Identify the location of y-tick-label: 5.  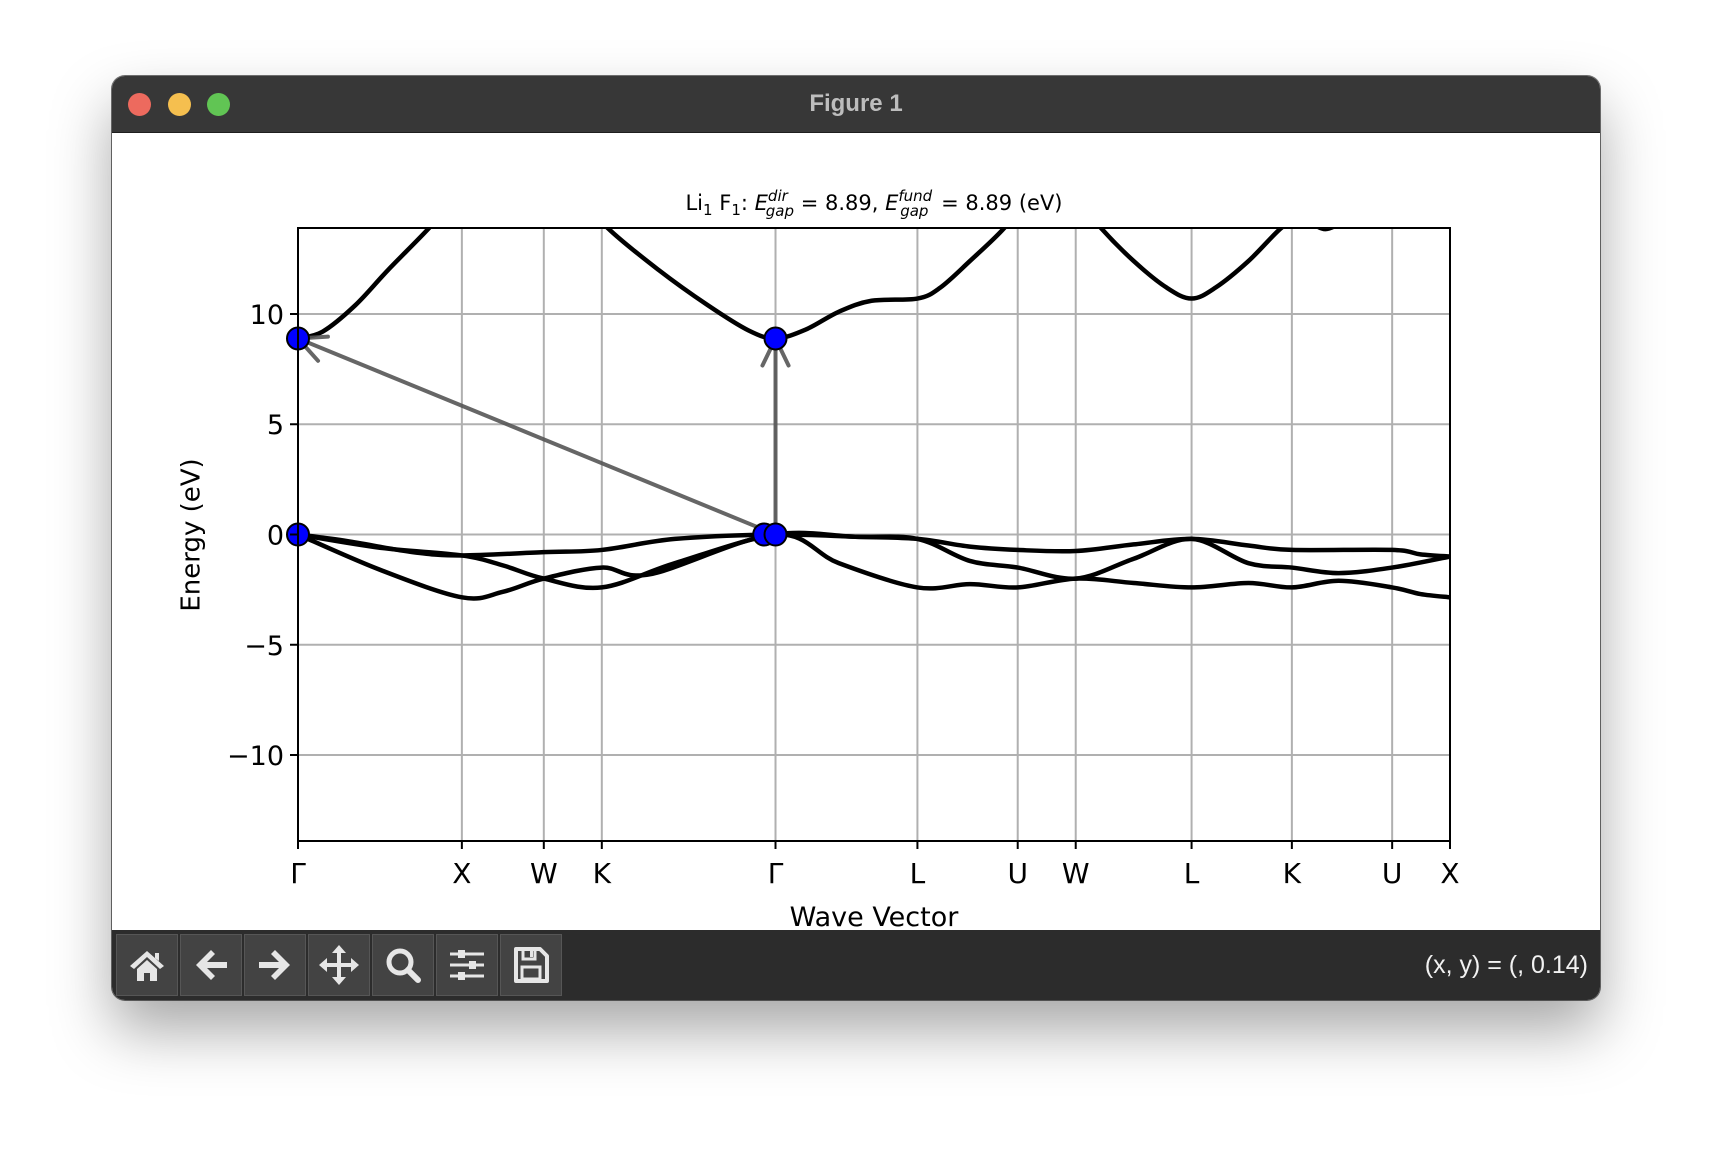
(275, 425).